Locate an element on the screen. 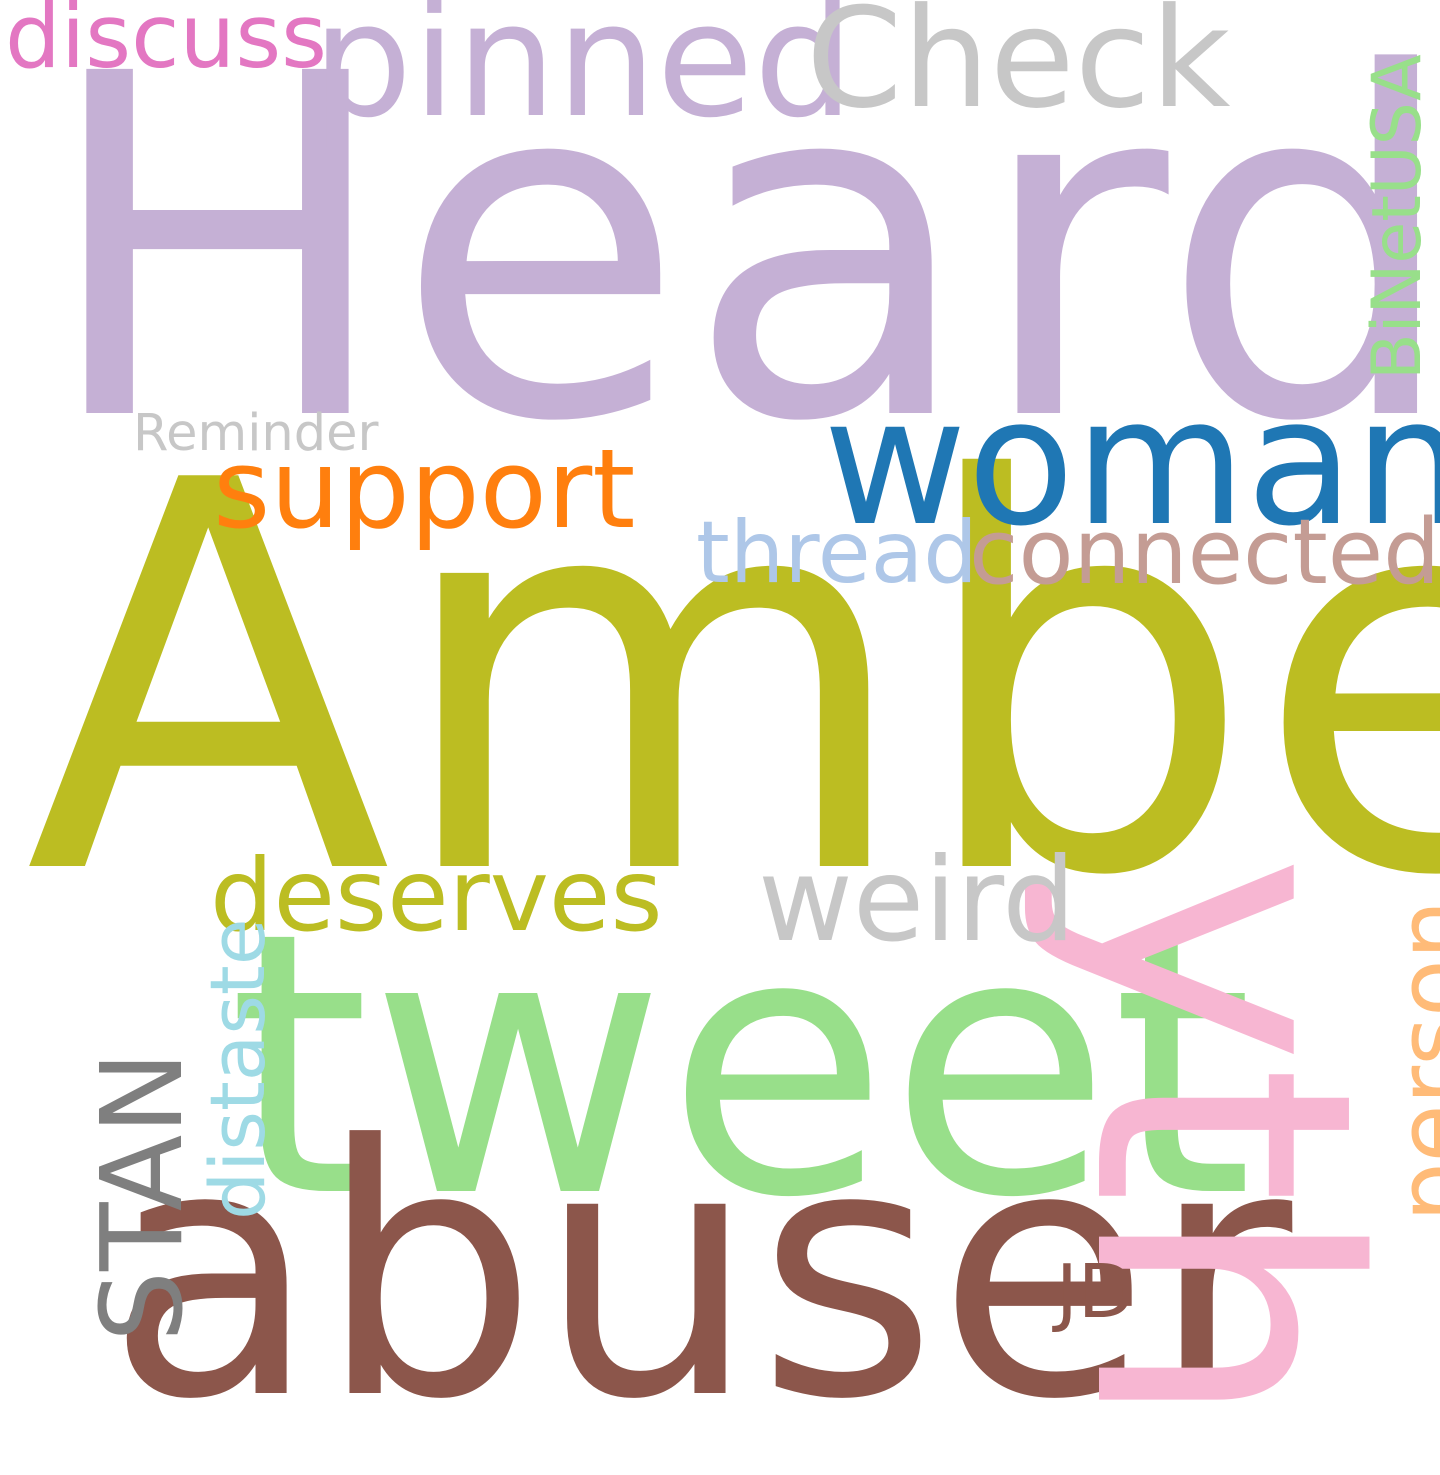 The image size is (1440, 1475). word-stan: STAN is located at coordinates (143, 1196).